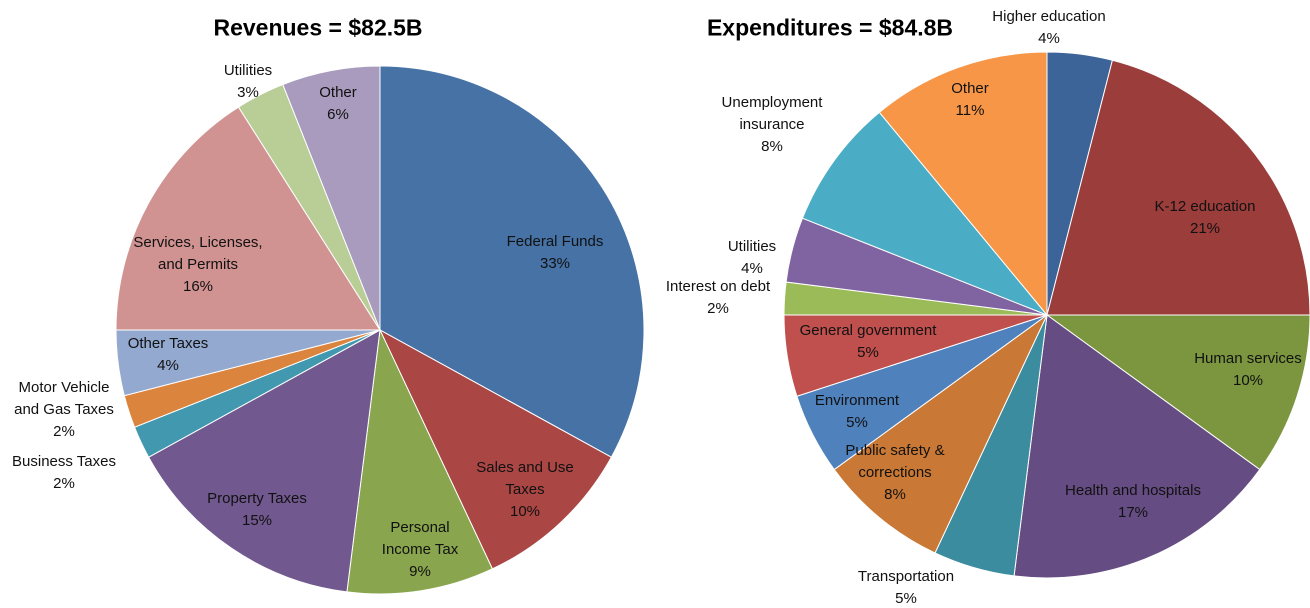 Image resolution: width=1310 pixels, height=608 pixels. Describe the element at coordinates (525, 478) in the screenshot. I see `slice-name: Sales and Use Taxes` at that location.